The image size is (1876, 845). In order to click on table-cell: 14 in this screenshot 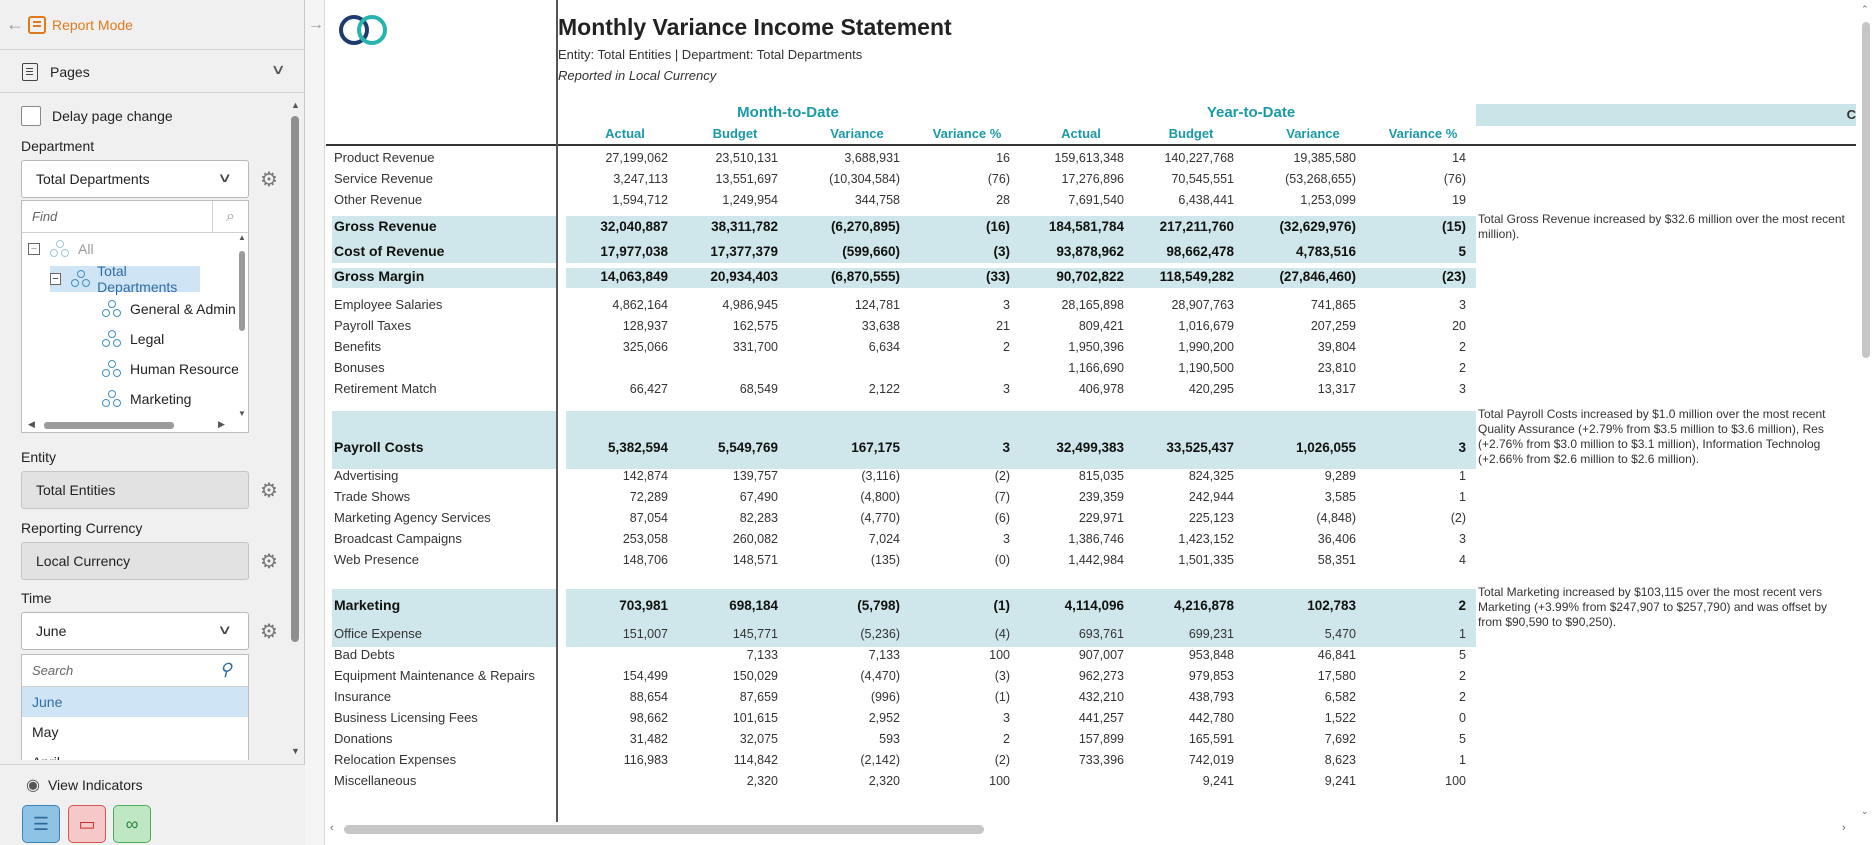, I will do `click(1459, 158)`.